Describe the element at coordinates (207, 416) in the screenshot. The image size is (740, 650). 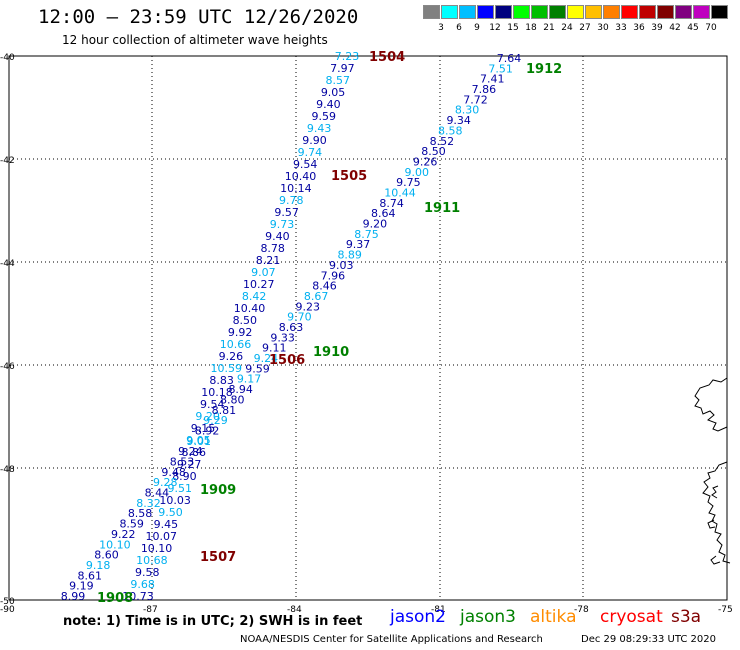
I see `wave-height-value: 9.20` at that location.